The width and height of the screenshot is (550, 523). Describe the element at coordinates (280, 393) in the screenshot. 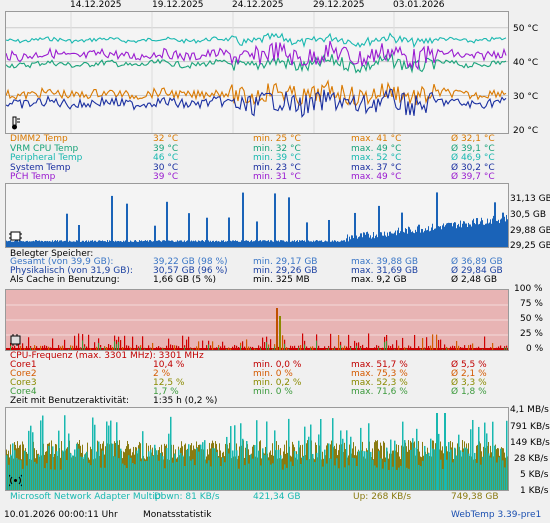

I see `legend-row: Core4 1,7 % min. 0 % max. 71,6 % Ø 1,8 %` at that location.